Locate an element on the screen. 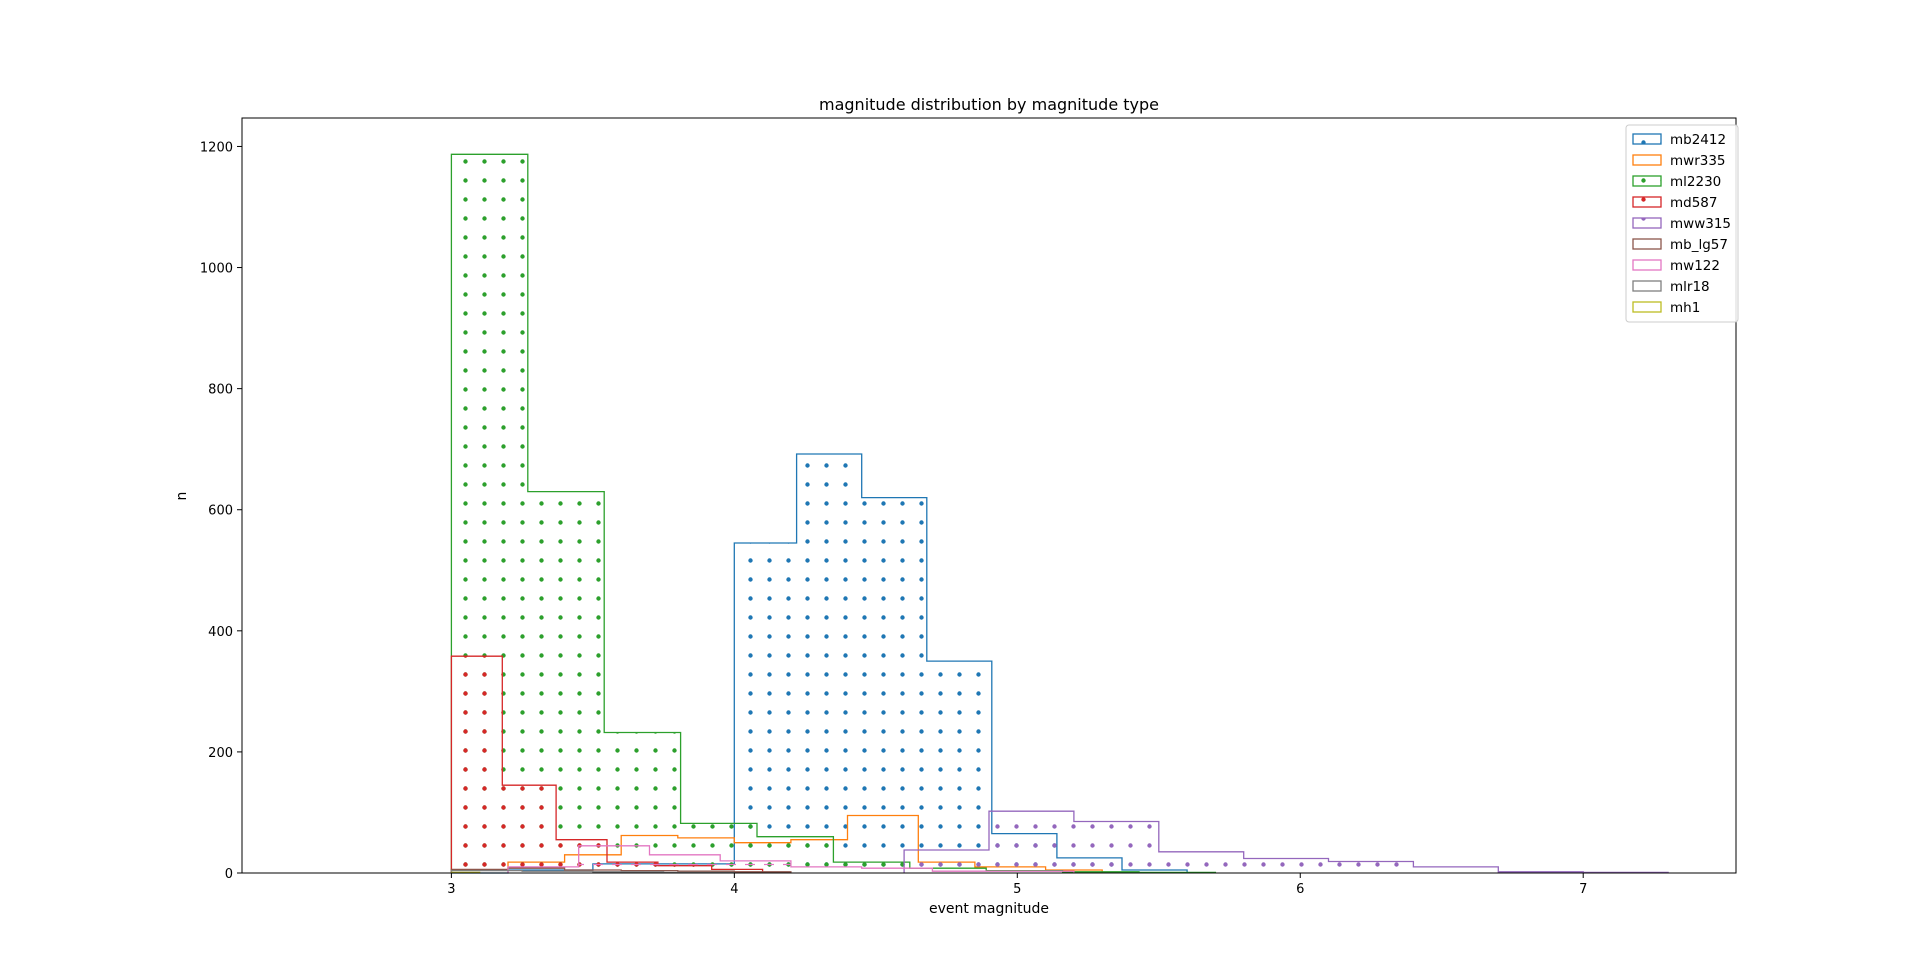  y-tick-label: 200 is located at coordinates (220, 753).